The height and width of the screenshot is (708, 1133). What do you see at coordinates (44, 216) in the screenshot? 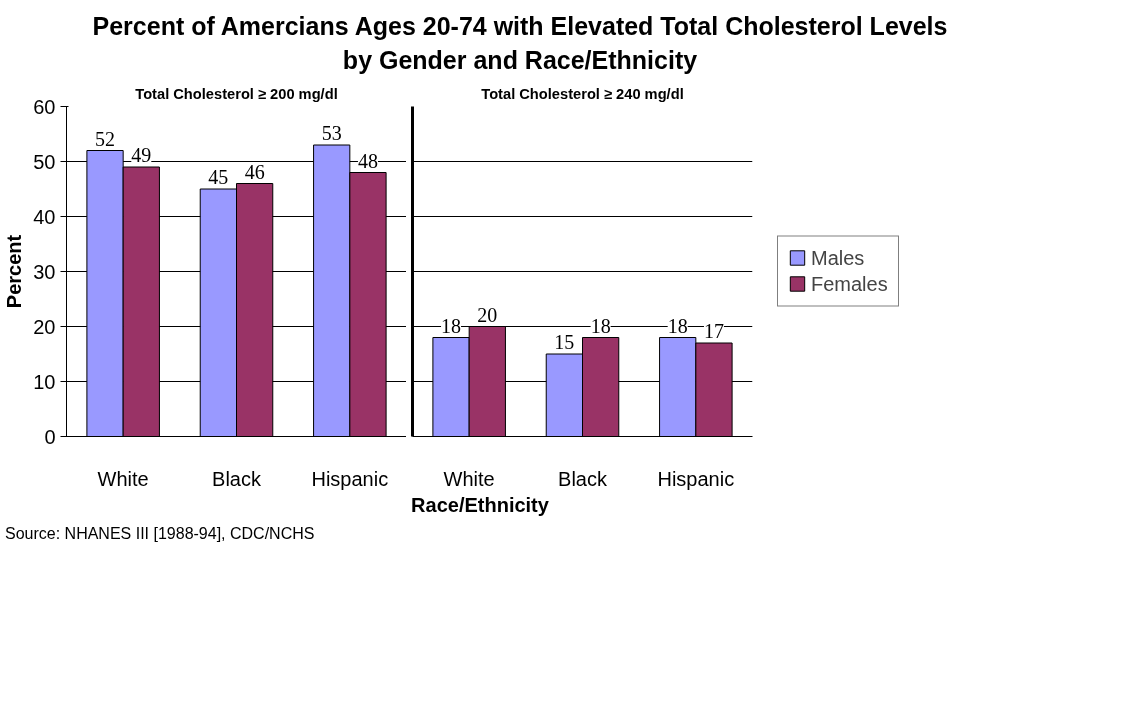
I see `y-tick-label: 40` at bounding box center [44, 216].